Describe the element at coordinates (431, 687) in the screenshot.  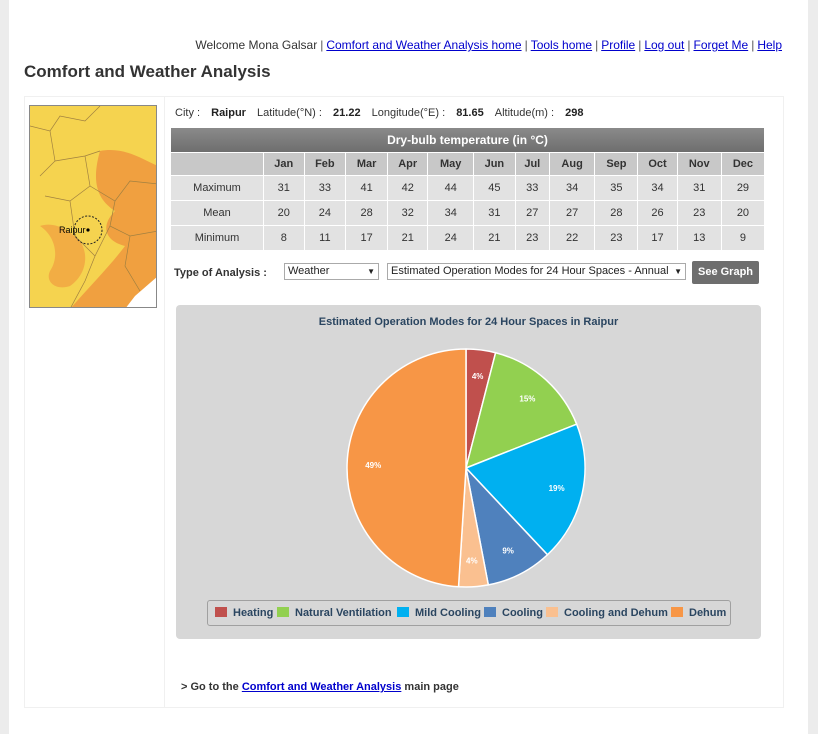
I see `footer-suffix: main page` at that location.